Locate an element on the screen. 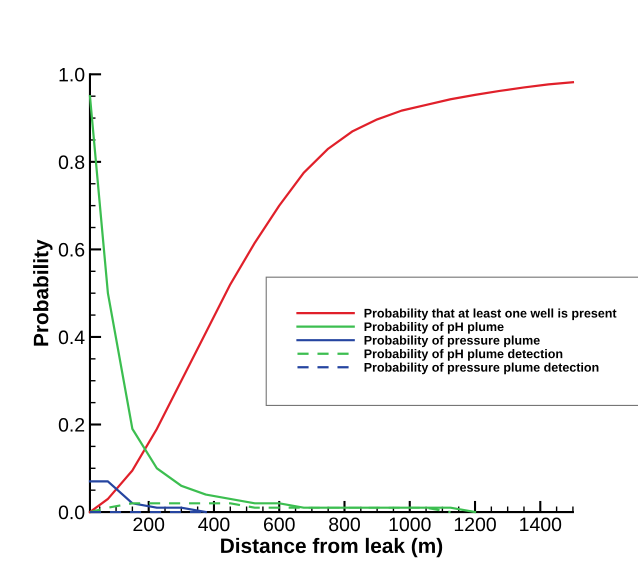 The width and height of the screenshot is (638, 576). x-tick-label: 1200 is located at coordinates (475, 524).